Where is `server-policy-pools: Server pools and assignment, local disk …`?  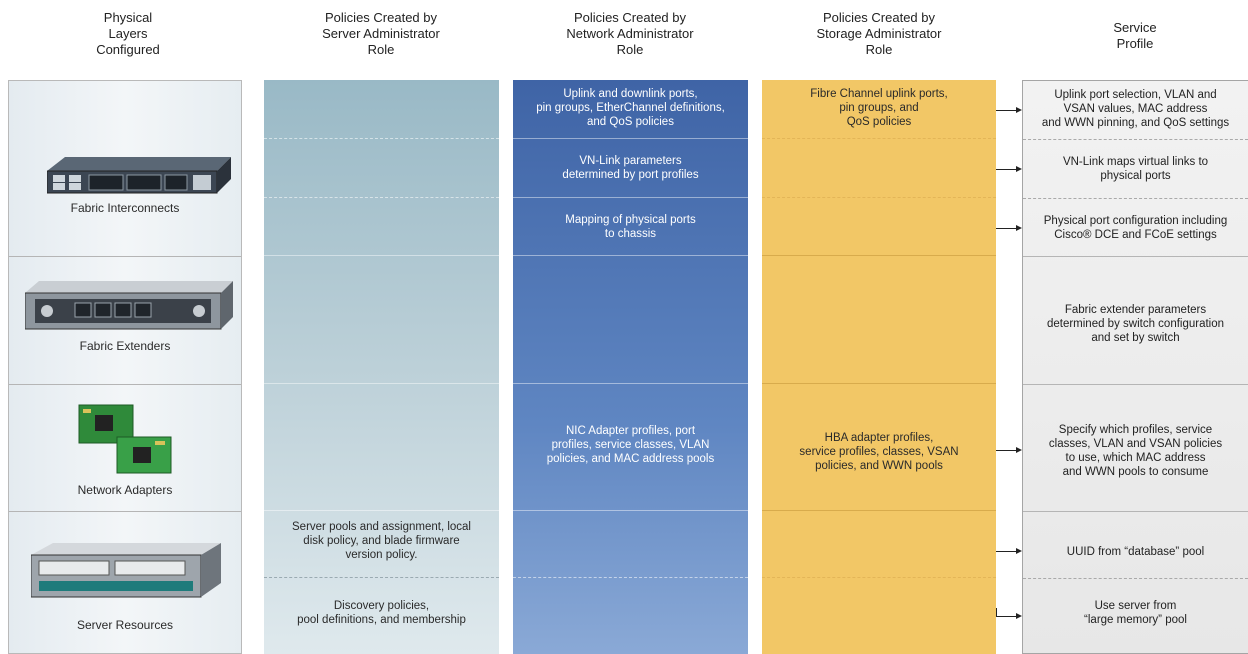
server-policy-pools: Server pools and assignment, local disk … is located at coordinates (381, 541).